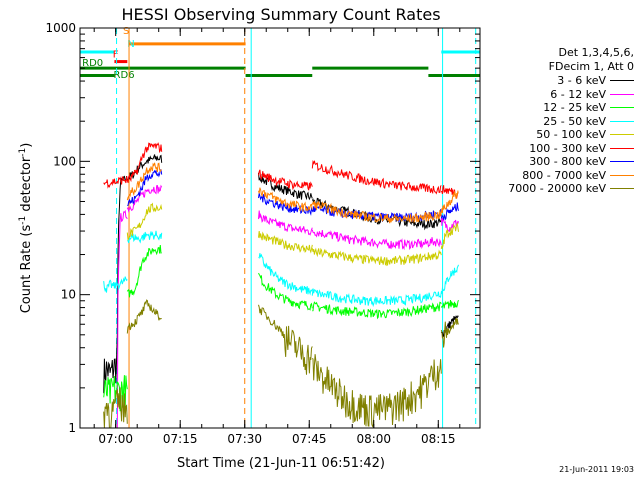 This screenshot has width=640, height=480. I want to click on legend-label: 25 - 50 keV, so click(574, 121).